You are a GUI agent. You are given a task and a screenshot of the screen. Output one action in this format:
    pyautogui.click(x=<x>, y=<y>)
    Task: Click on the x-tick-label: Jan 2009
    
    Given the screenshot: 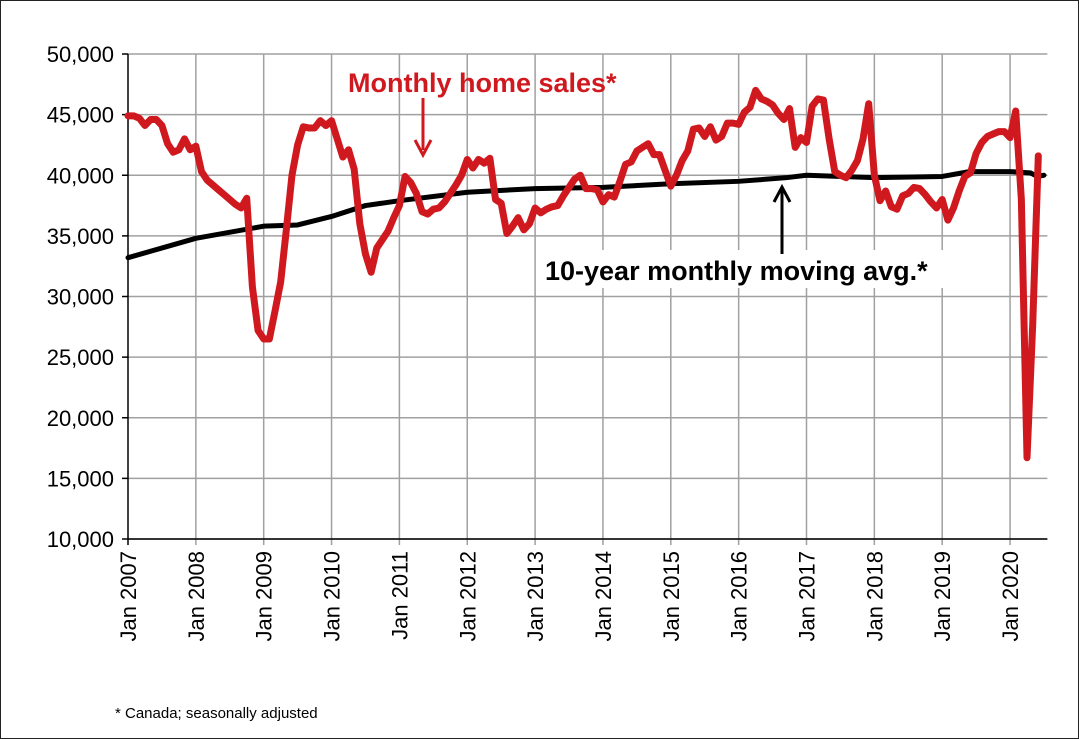 What is the action you would take?
    pyautogui.click(x=264, y=596)
    